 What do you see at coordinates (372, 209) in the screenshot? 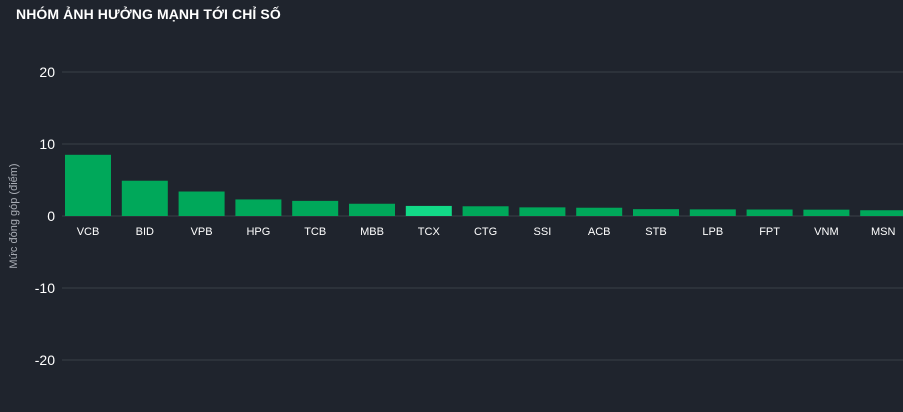
I see `bar-mbb` at bounding box center [372, 209].